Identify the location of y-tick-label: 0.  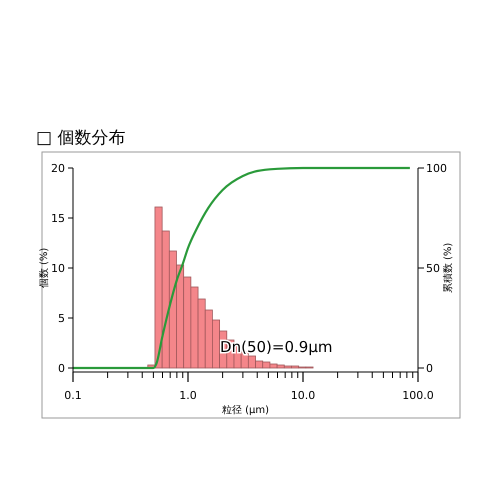
(61, 368).